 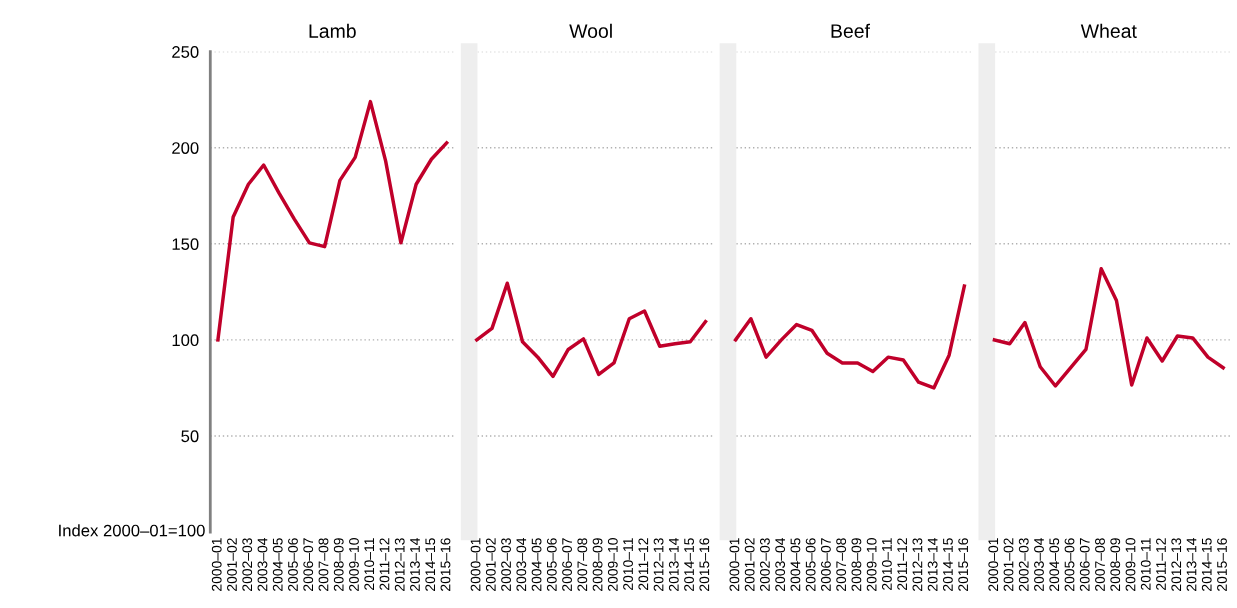 What do you see at coordinates (850, 30) in the screenshot?
I see `chart-title: Beef` at bounding box center [850, 30].